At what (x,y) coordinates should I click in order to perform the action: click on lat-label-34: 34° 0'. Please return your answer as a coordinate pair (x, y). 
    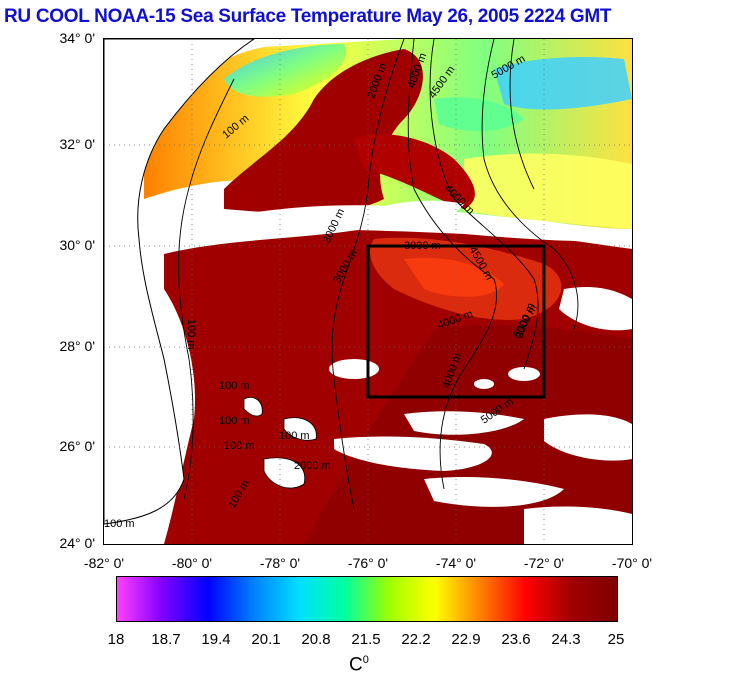
    Looking at the image, I should click on (77, 38).